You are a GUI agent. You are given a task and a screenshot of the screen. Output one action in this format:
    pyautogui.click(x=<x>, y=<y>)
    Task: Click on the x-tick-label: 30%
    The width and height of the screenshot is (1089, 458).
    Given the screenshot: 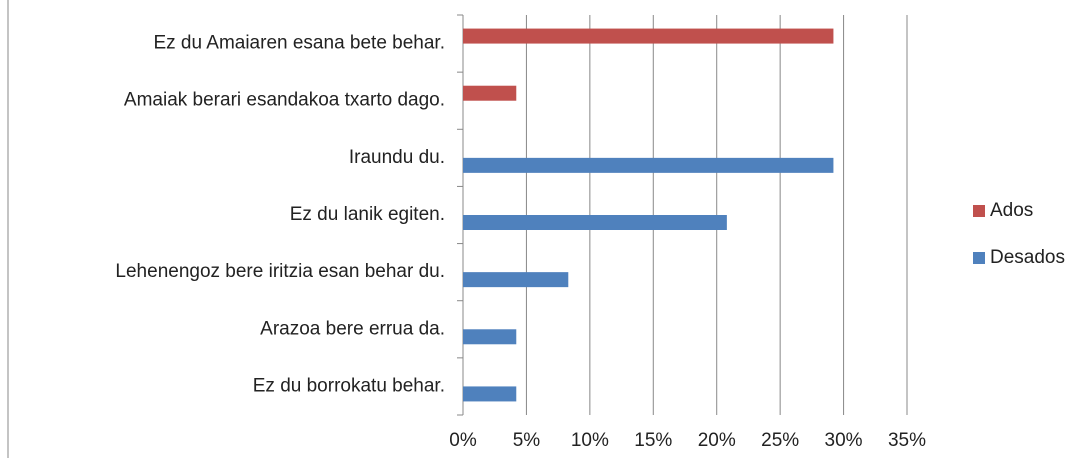 What is the action you would take?
    pyautogui.click(x=844, y=440)
    